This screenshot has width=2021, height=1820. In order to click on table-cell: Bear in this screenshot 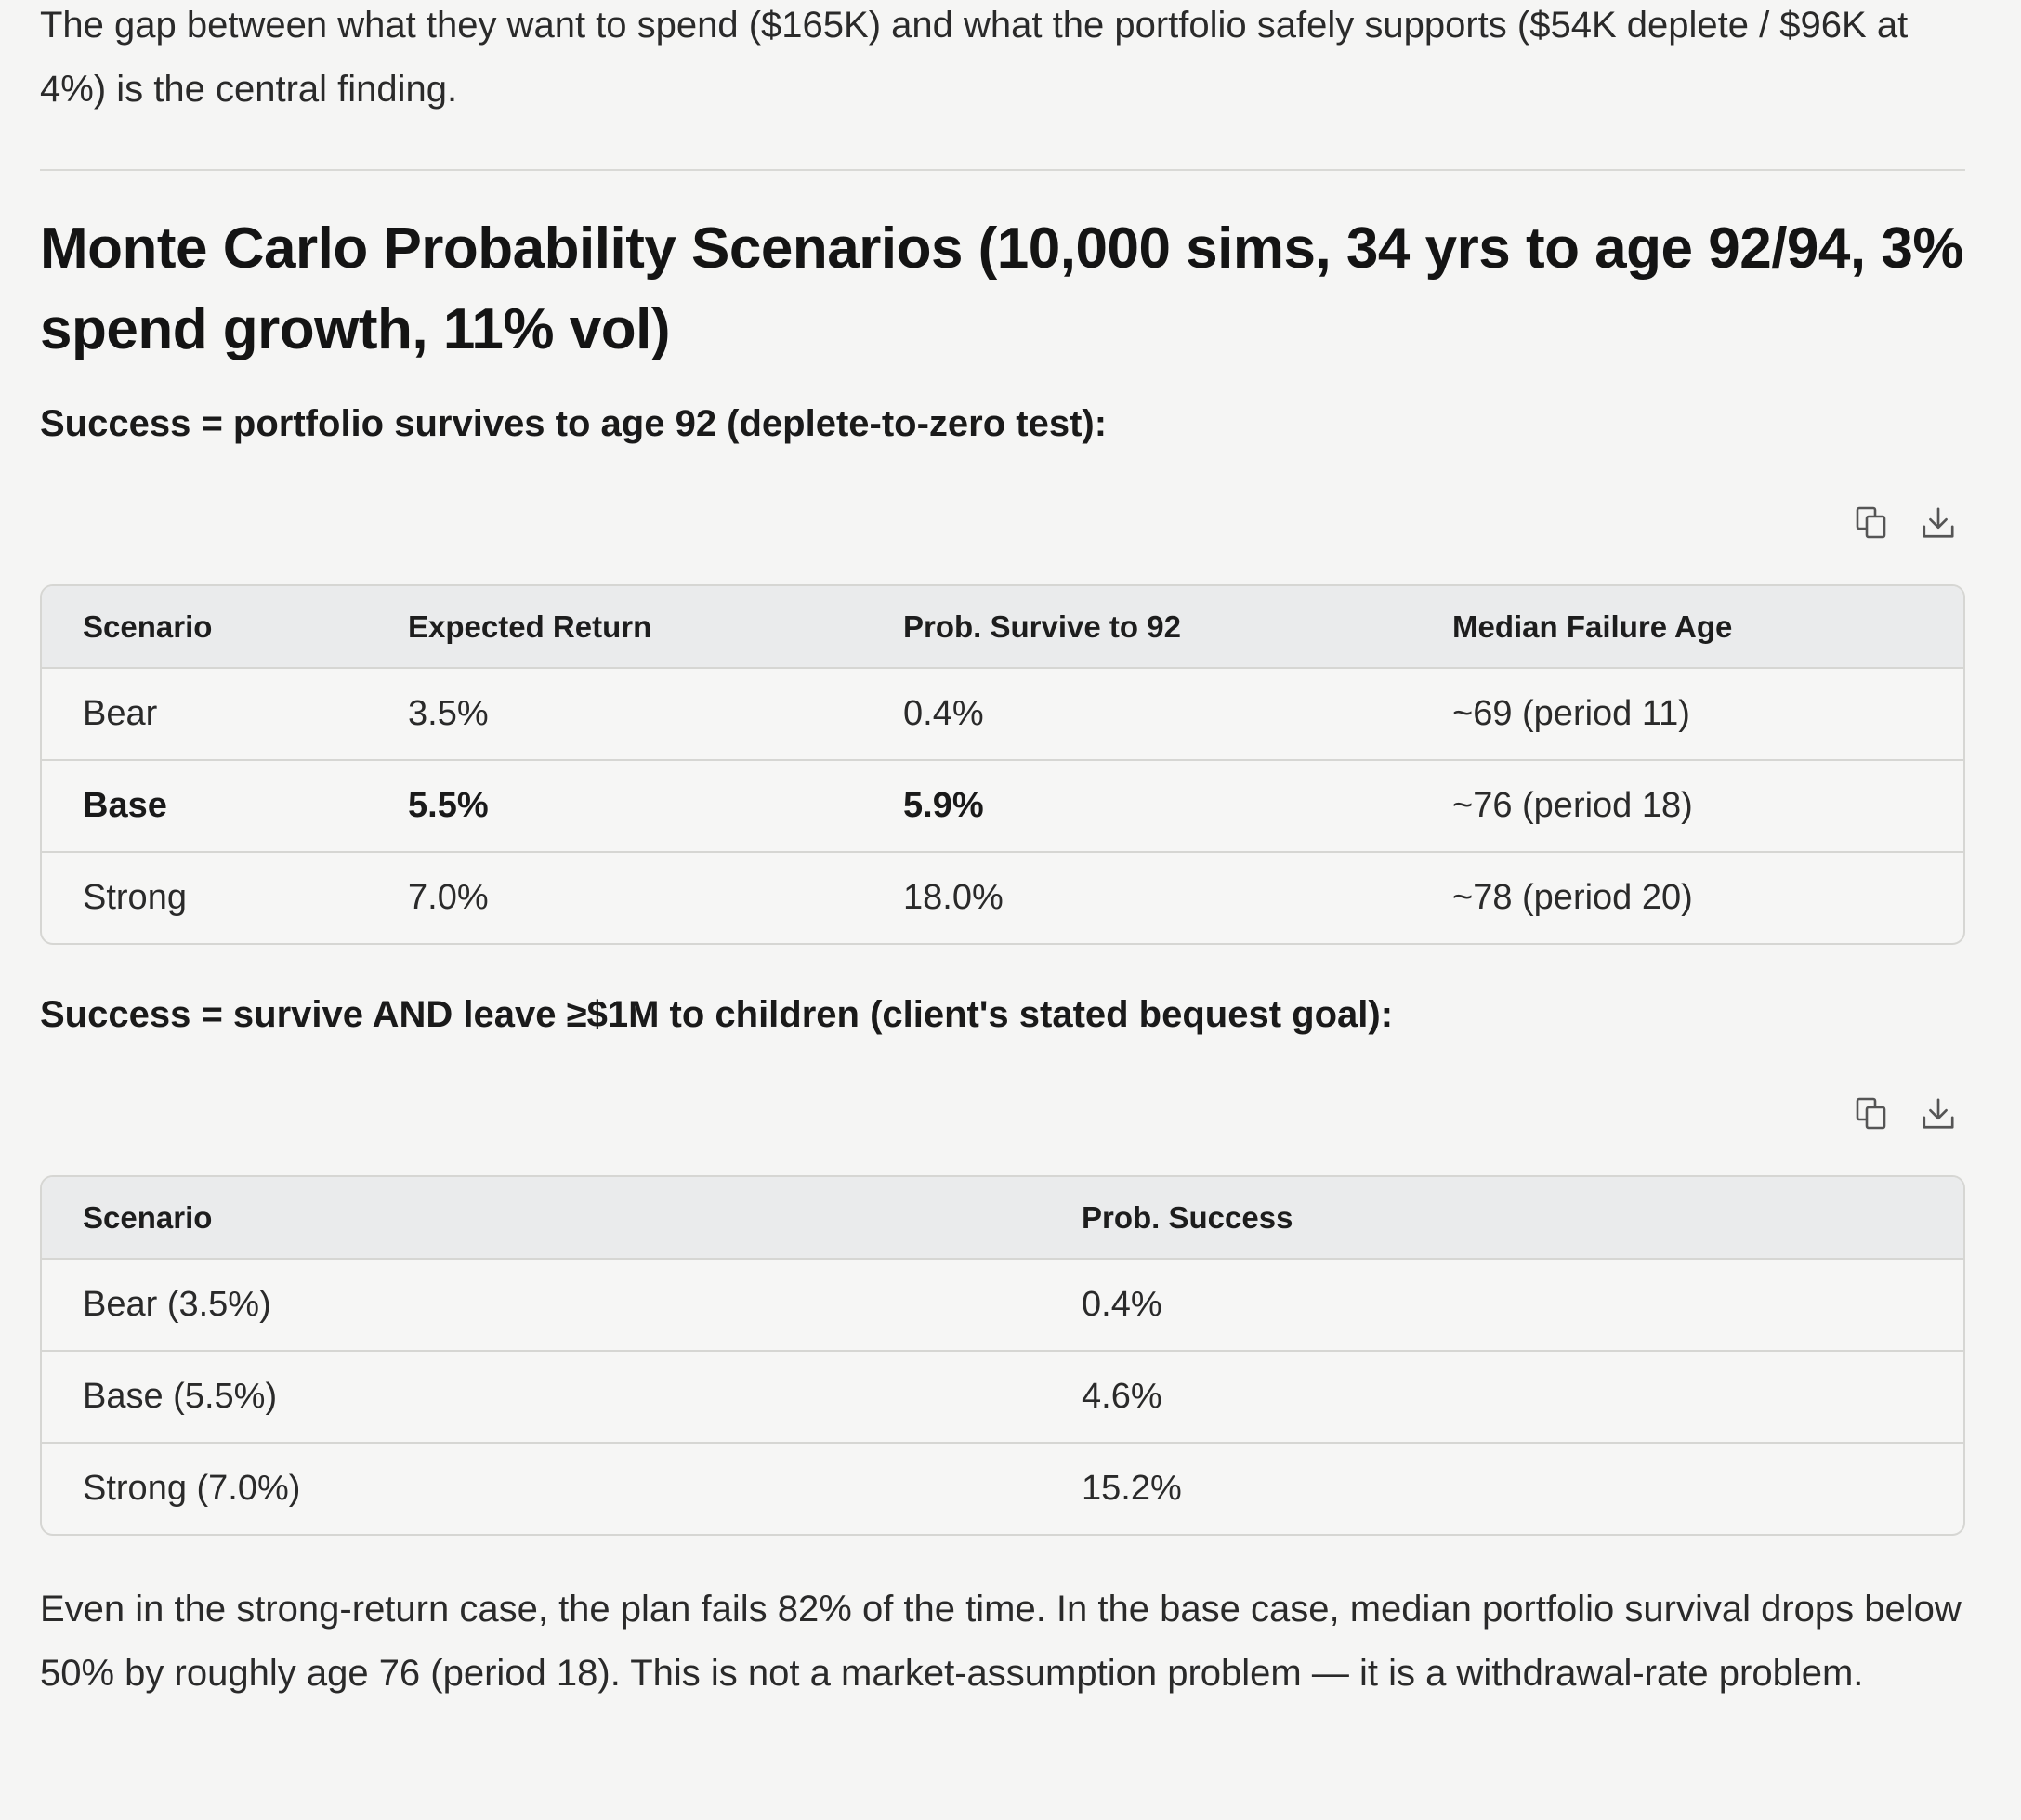, I will do `click(204, 714)`.